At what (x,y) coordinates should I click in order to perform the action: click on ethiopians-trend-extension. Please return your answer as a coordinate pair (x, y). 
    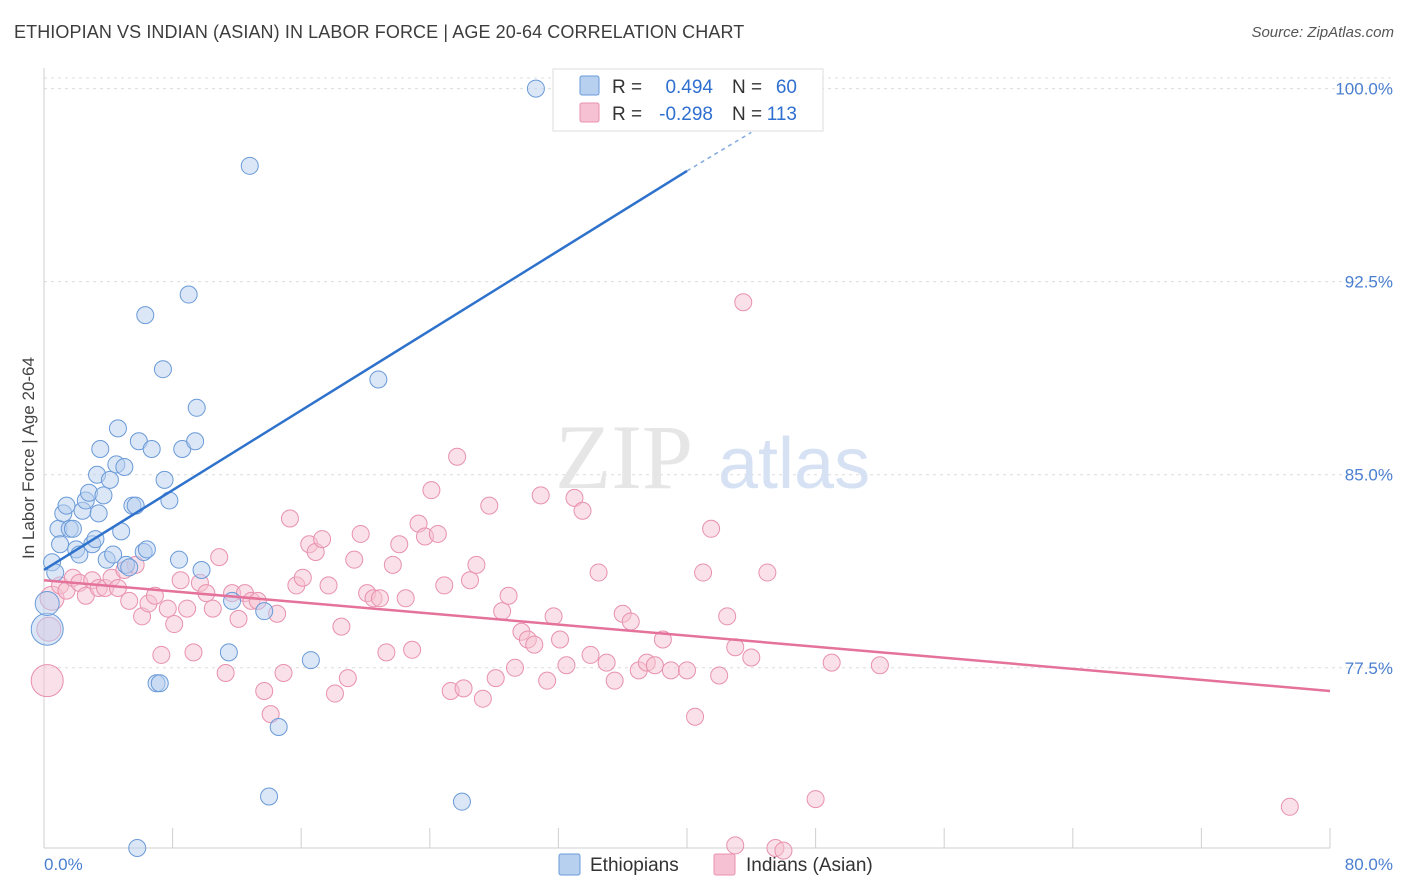
    Looking at the image, I should click on (719, 151).